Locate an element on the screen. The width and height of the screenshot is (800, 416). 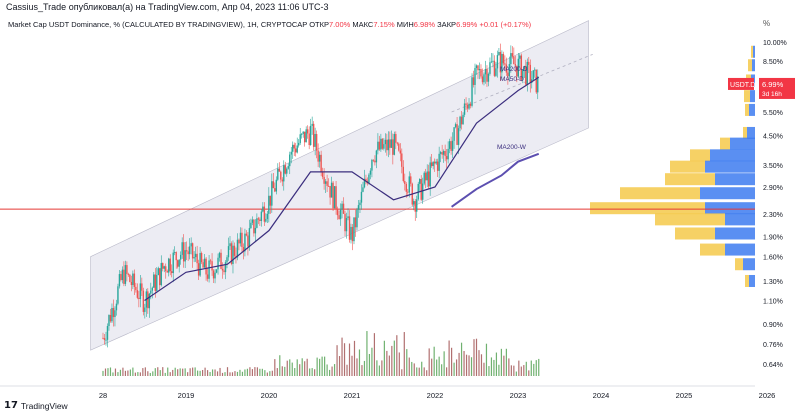
time-tick-label: 2019 is located at coordinates (186, 395).